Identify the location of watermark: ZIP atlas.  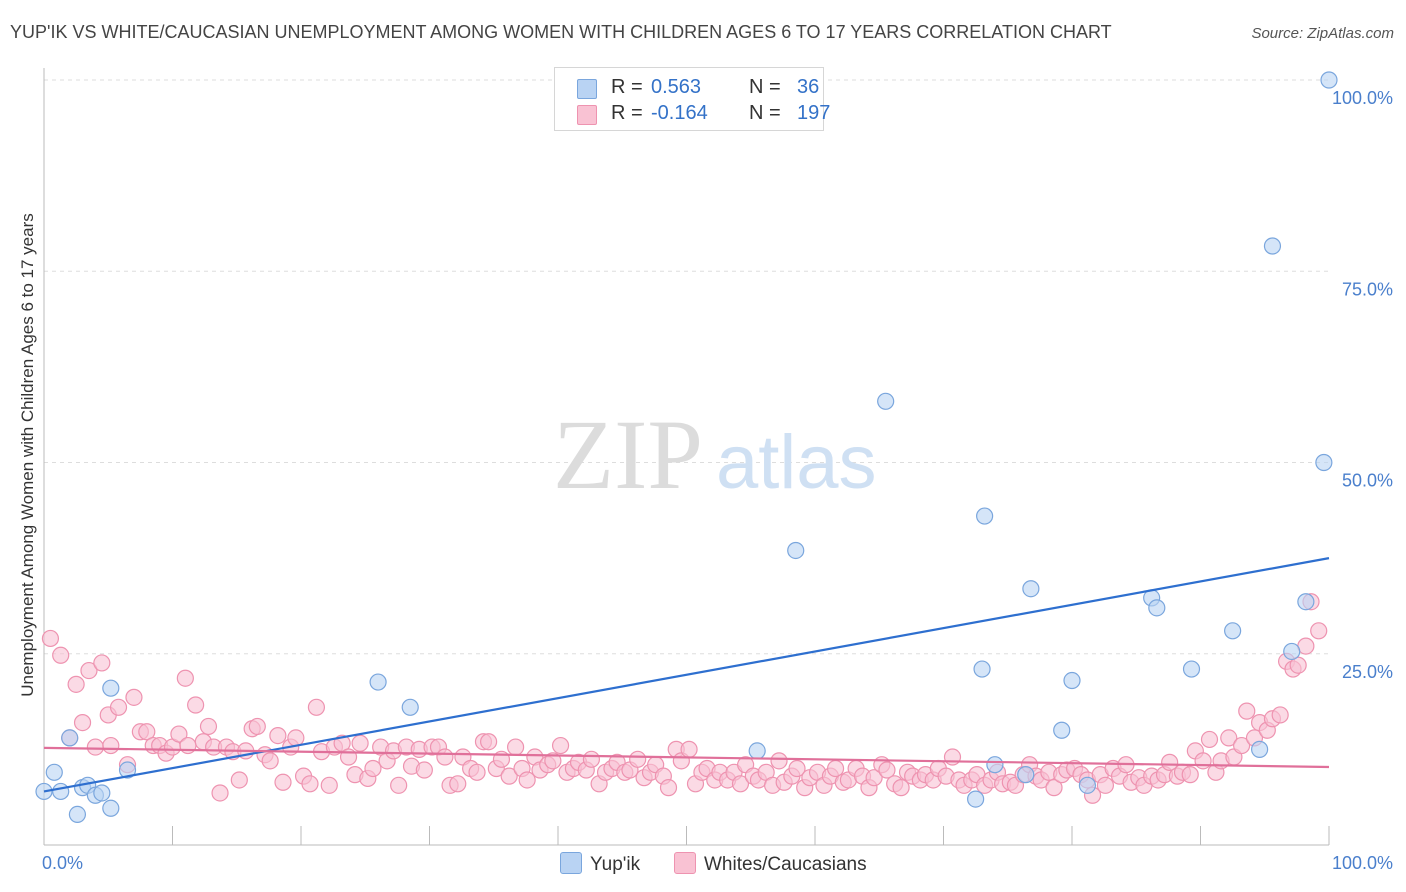
(715, 454).